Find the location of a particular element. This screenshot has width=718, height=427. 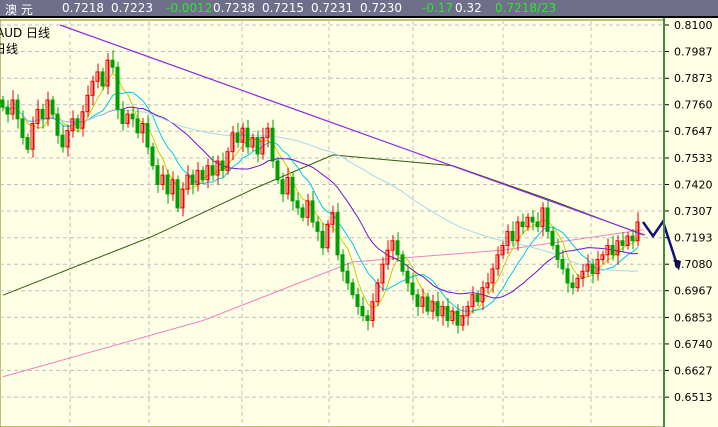

y-tick-label: 0.6853 is located at coordinates (693, 317).